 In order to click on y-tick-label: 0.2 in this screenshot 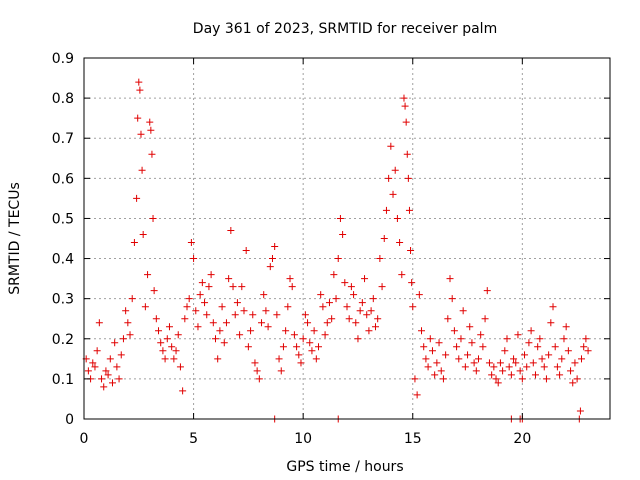, I will do `click(63, 340)`.